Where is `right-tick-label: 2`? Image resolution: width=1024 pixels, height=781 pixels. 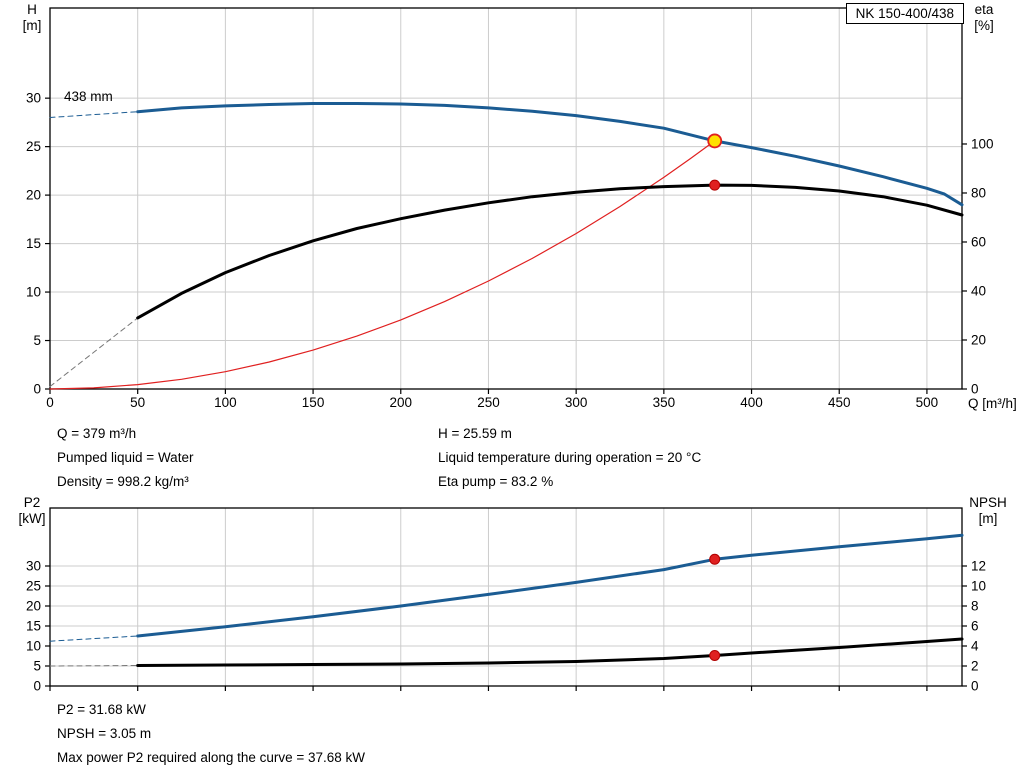 right-tick-label: 2 is located at coordinates (975, 666).